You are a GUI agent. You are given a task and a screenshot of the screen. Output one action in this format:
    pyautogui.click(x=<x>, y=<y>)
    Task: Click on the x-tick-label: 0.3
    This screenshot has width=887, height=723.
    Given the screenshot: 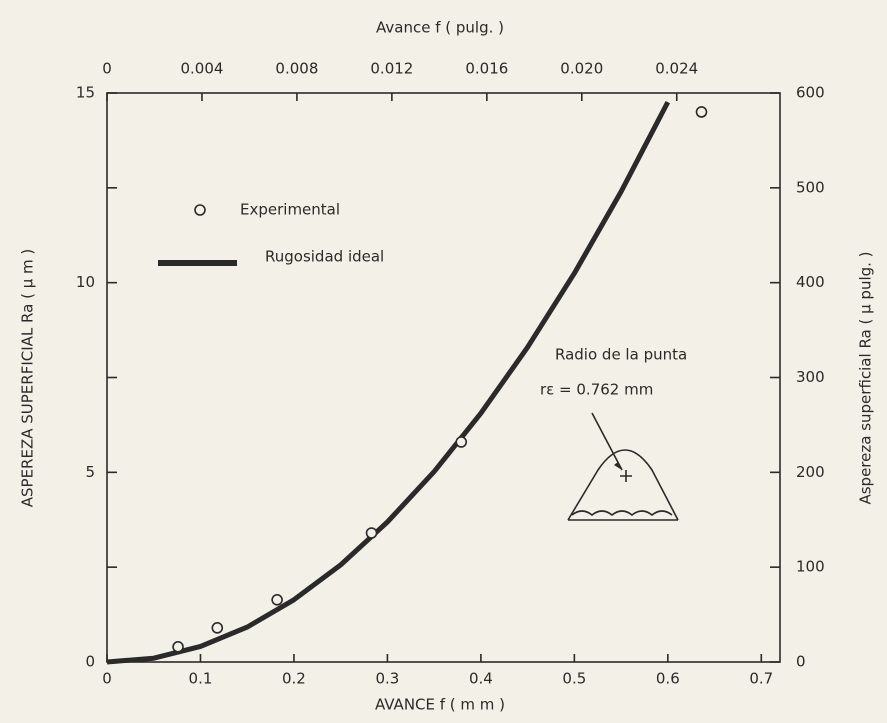 What is the action you would take?
    pyautogui.click(x=387, y=679)
    